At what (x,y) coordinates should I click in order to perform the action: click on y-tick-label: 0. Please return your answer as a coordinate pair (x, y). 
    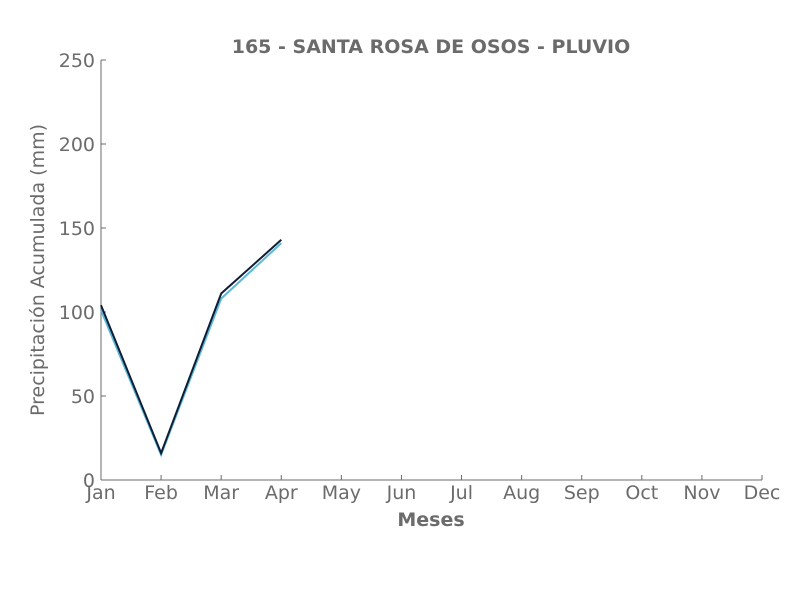
    Looking at the image, I should click on (89, 481).